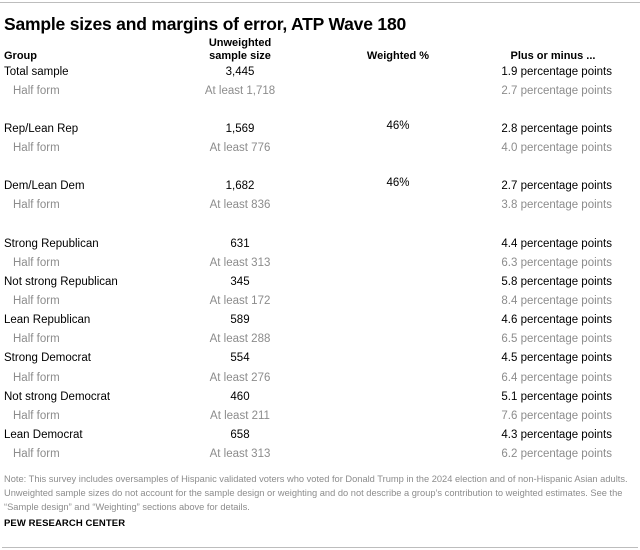  I want to click on cell-group: Not strong Democrat, so click(57, 397).